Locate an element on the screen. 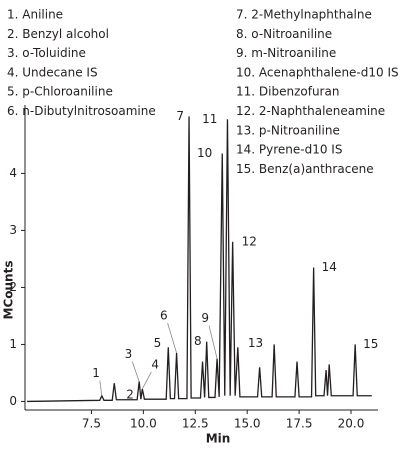  y-axis-label: MCounts is located at coordinates (9, 290).